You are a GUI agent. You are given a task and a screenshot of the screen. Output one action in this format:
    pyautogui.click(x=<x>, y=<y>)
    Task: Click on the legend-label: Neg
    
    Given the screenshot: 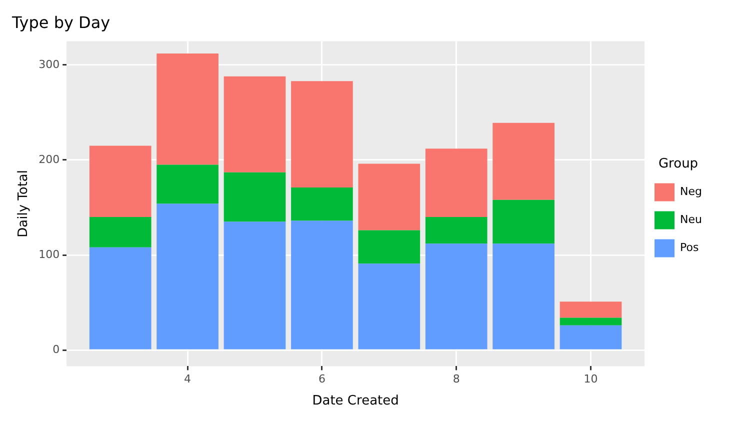 What is the action you would take?
    pyautogui.click(x=691, y=191)
    